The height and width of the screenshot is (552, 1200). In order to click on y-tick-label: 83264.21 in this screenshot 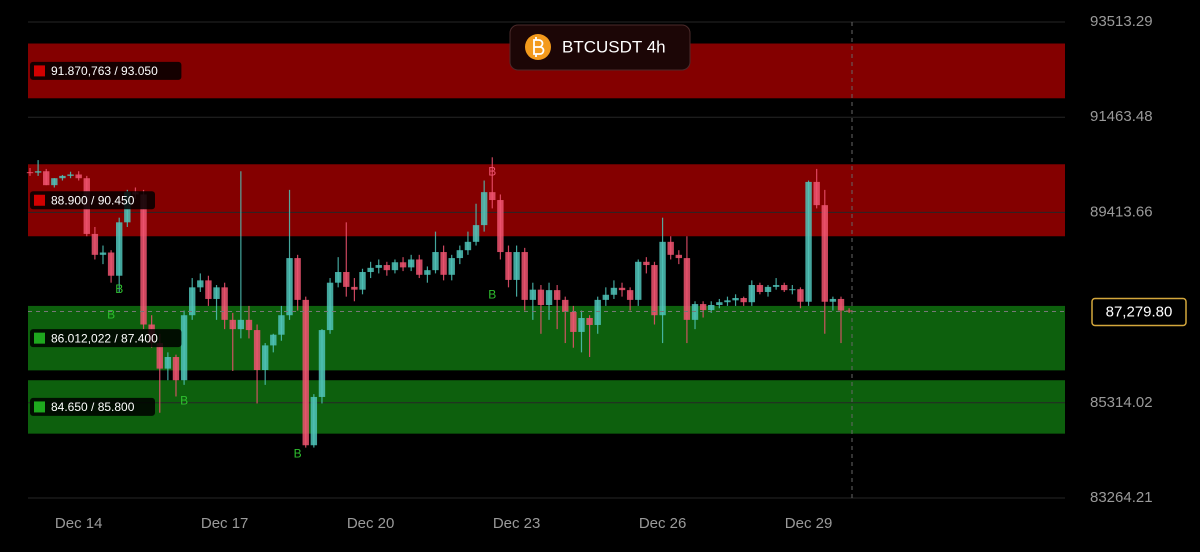, I will do `click(1121, 497)`.